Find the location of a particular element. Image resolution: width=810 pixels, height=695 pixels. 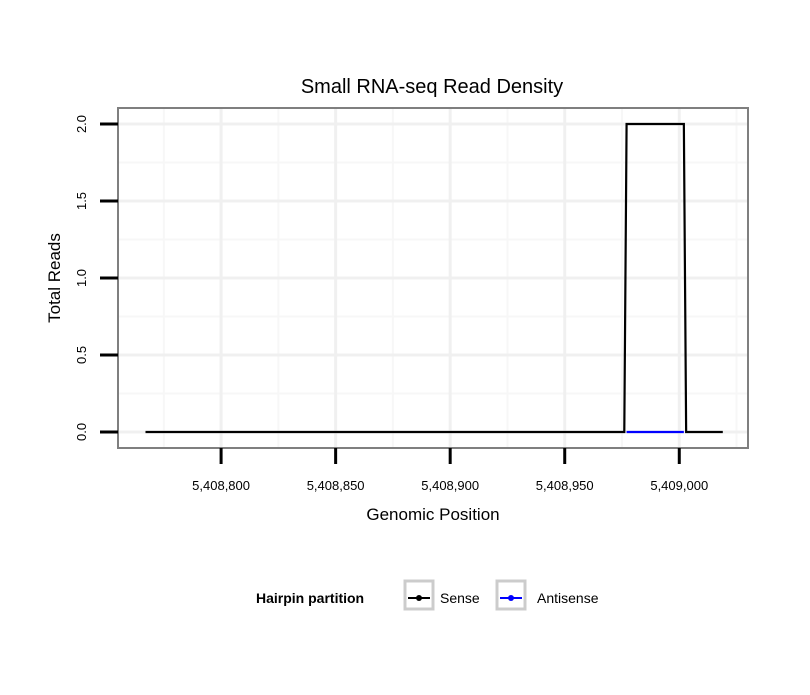

legend-point-sense is located at coordinates (419, 598).